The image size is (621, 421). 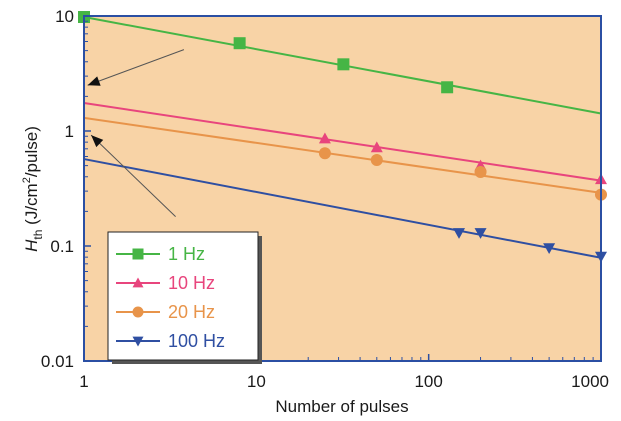 What do you see at coordinates (57, 361) in the screenshot?
I see `y-tick-label: 0.01` at bounding box center [57, 361].